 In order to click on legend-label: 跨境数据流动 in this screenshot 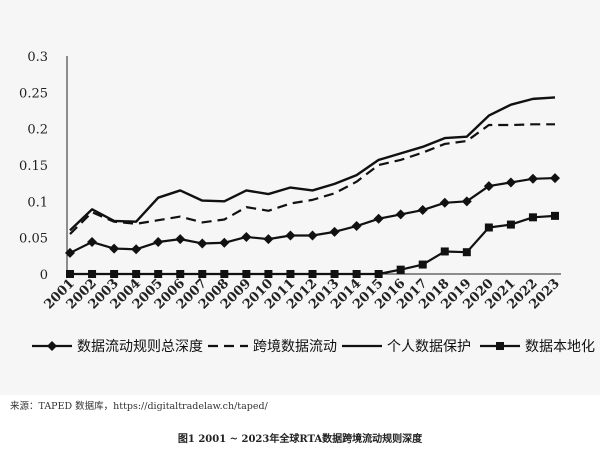, I will do `click(295, 347)`.